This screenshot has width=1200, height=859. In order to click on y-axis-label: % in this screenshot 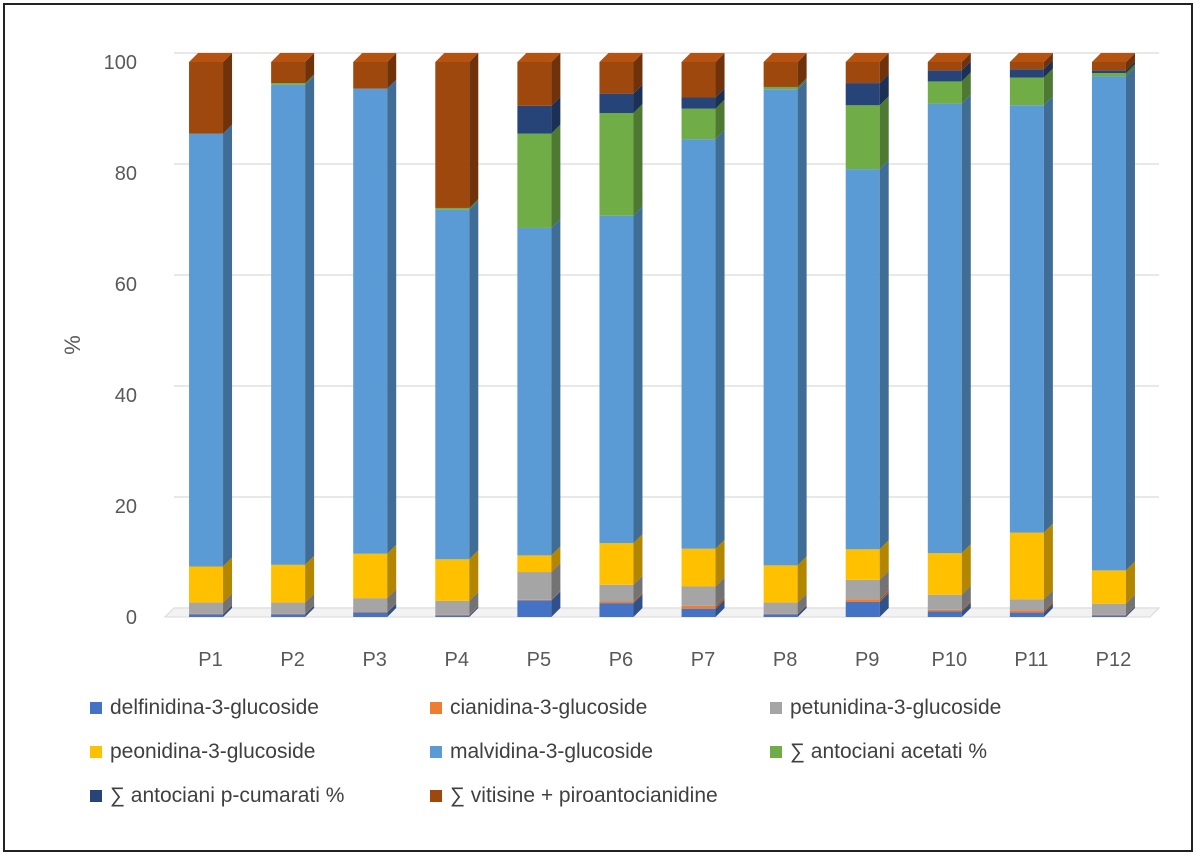, I will do `click(72, 345)`.